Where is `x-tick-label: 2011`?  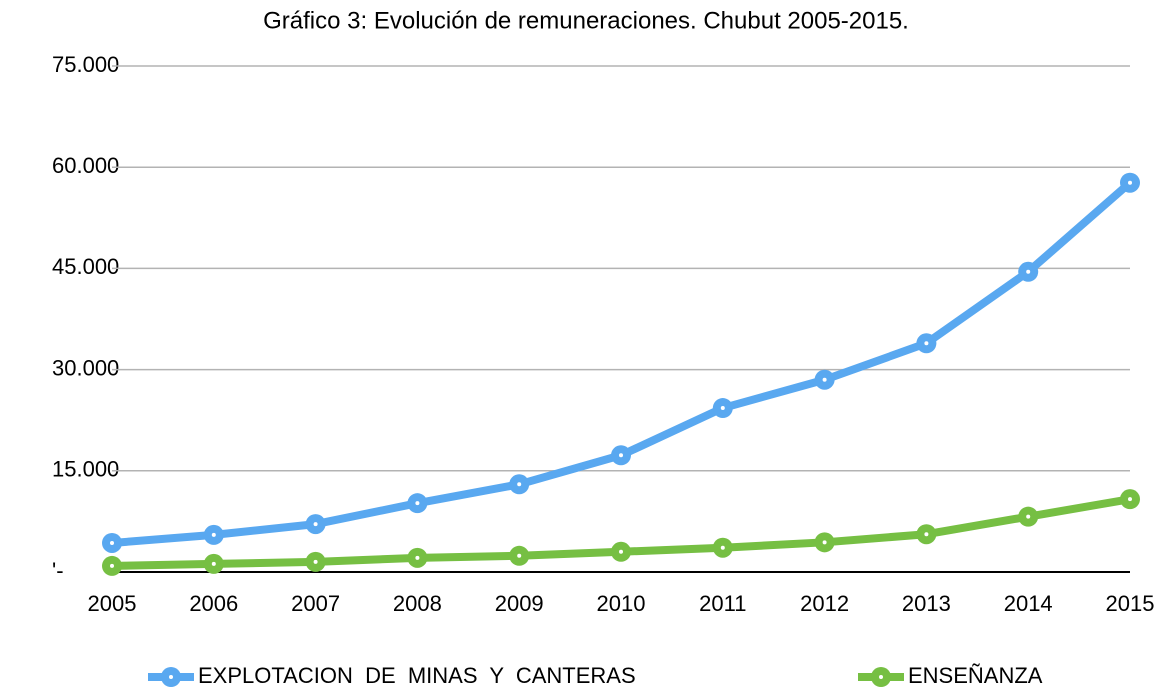 x-tick-label: 2011 is located at coordinates (722, 603).